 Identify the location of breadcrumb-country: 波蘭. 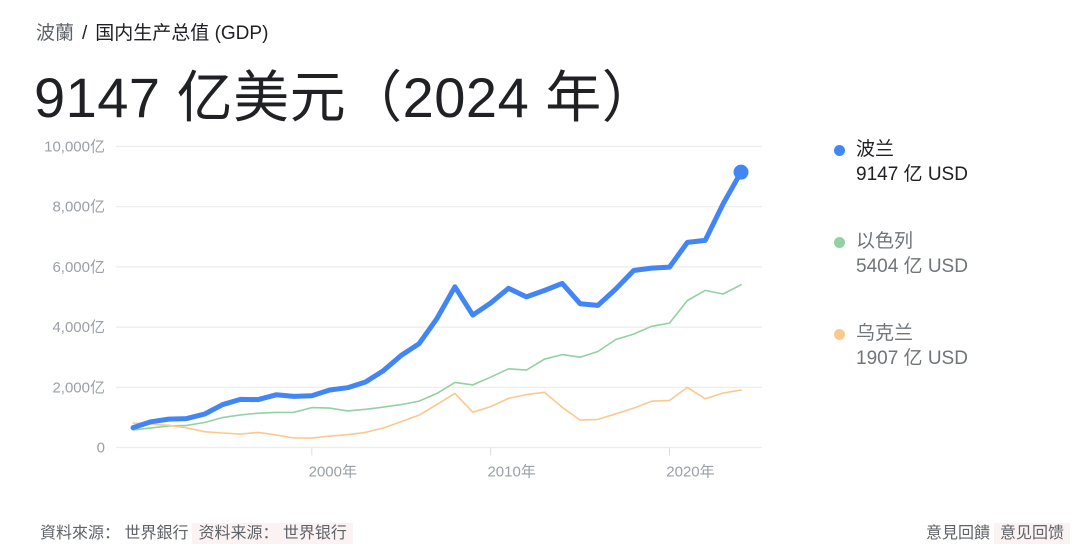
(55, 33).